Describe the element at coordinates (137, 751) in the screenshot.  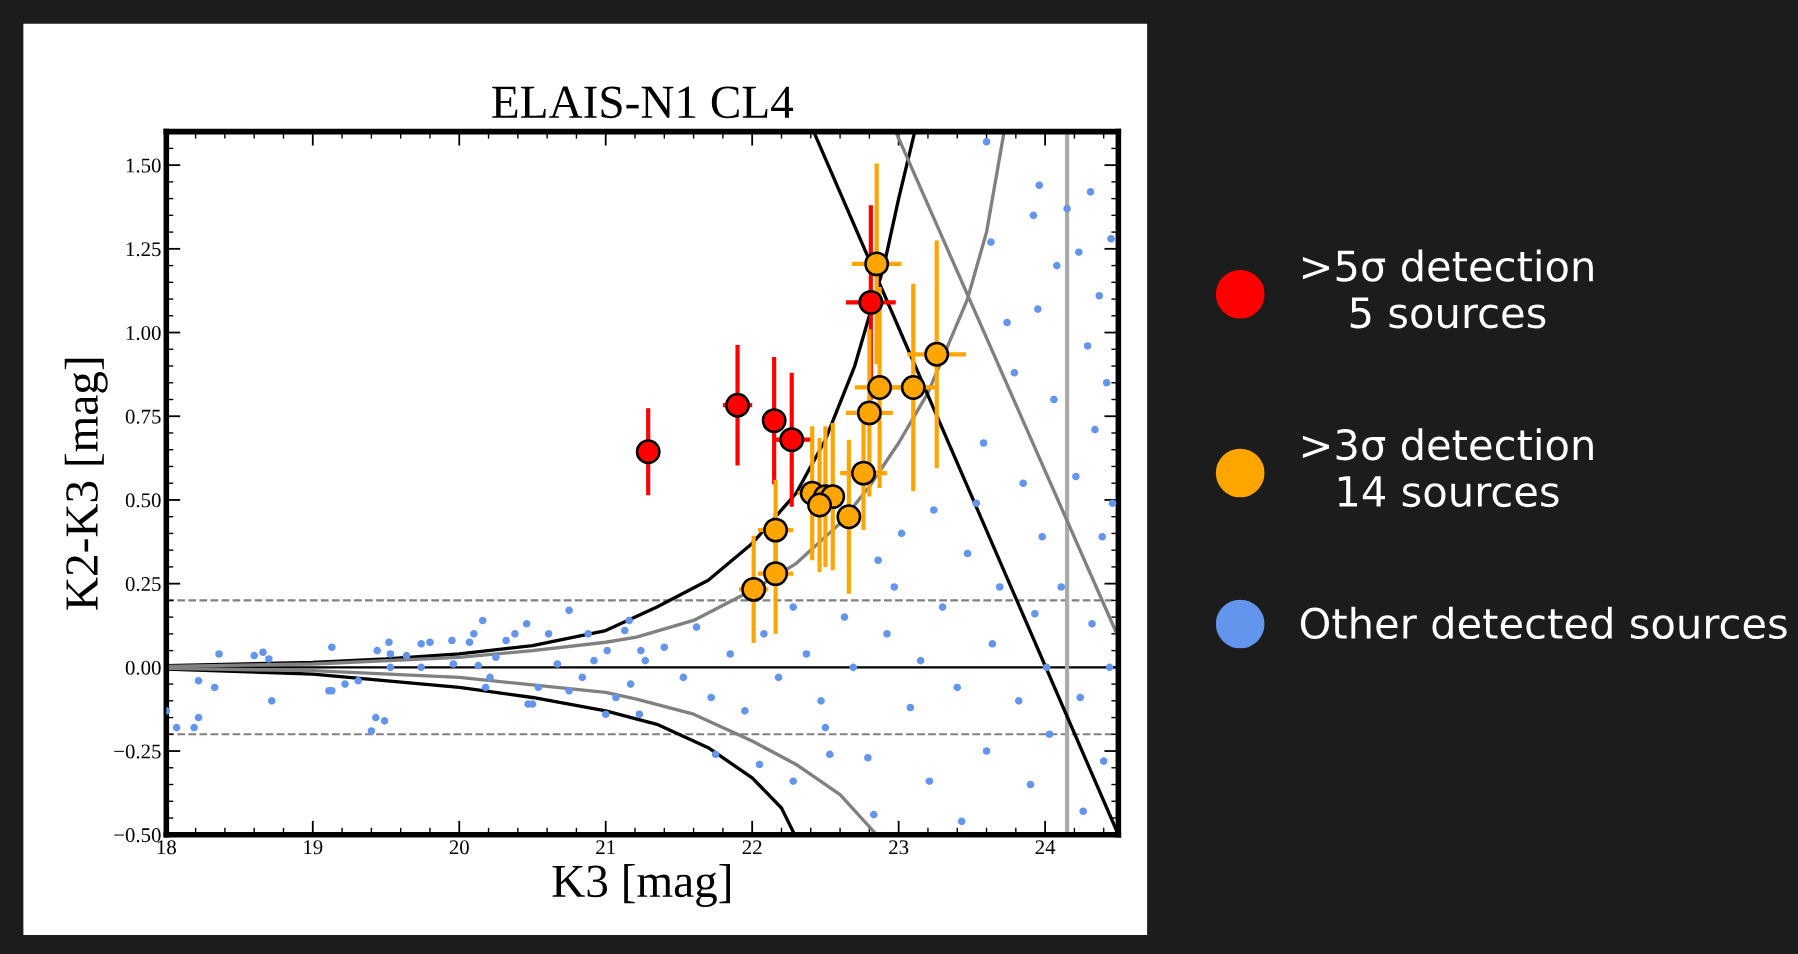
I see `y-tick-label: −0.25` at that location.